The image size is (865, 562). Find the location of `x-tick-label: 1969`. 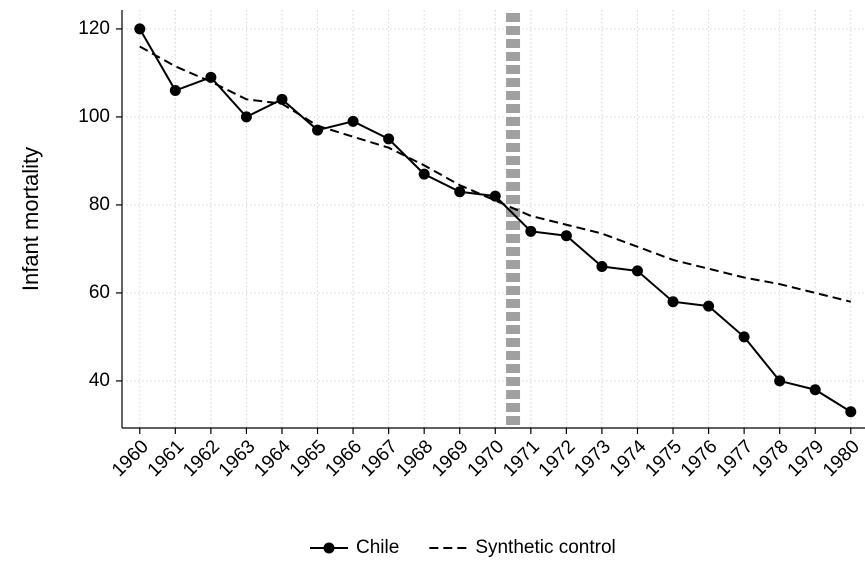

x-tick-label: 1969 is located at coordinates (450, 458).